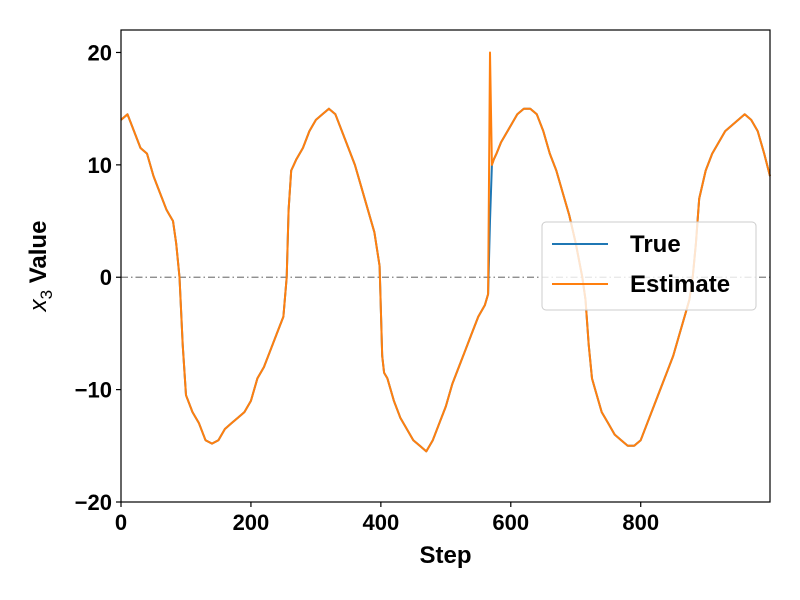 This screenshot has width=800, height=600. What do you see at coordinates (38, 255) in the screenshot?
I see `y-axis-label-suffix: Value` at bounding box center [38, 255].